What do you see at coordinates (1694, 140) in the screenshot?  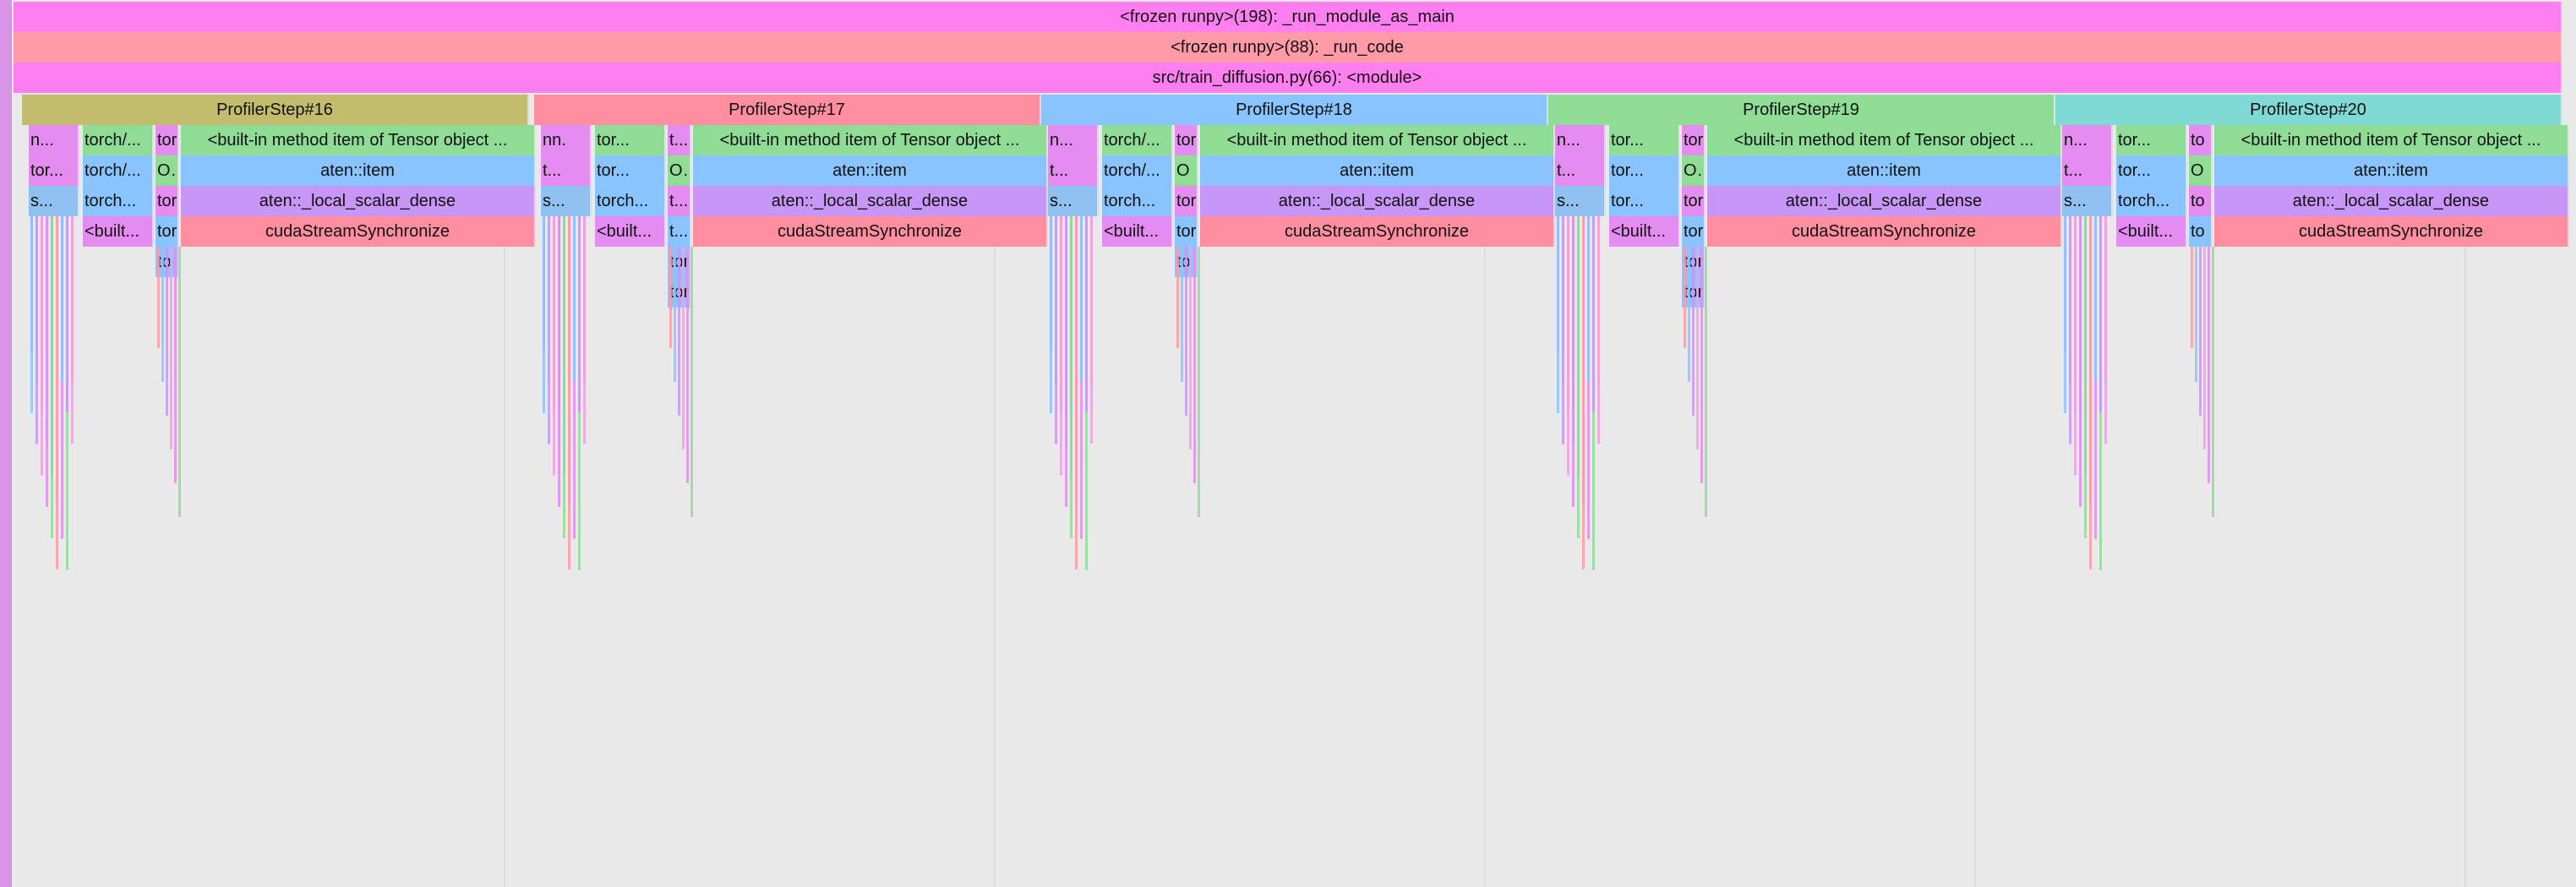 I see `step19-frame-c2-r0: tor` at bounding box center [1694, 140].